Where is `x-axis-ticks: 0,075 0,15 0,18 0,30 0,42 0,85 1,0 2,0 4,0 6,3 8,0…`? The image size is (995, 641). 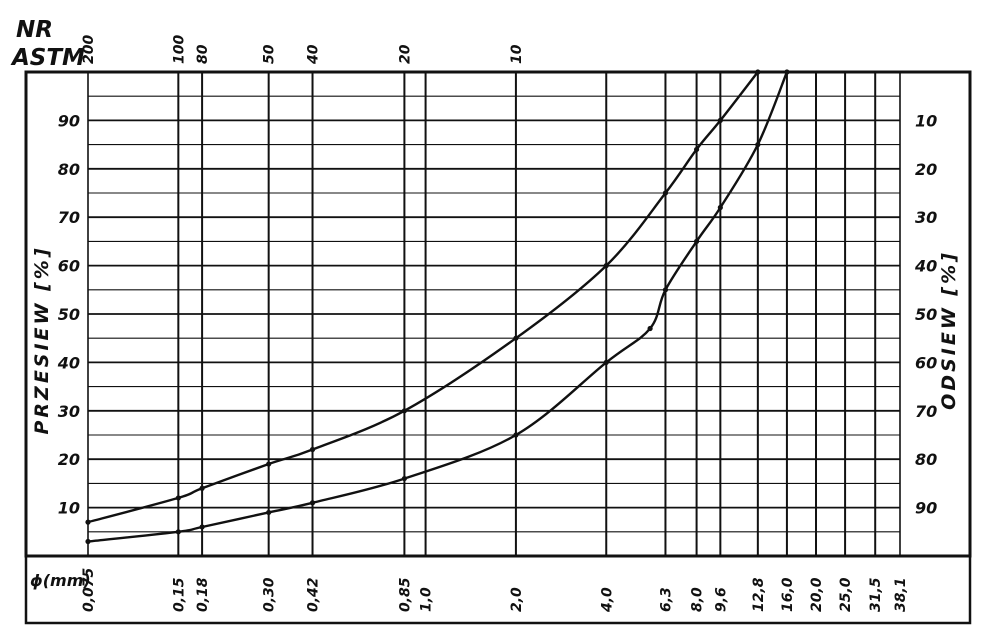 x-axis-ticks: 0,075 0,15 0,18 0,30 0,42 0,85 1,0 2,0 4,0 6,3 8,0… is located at coordinates (495, 590).